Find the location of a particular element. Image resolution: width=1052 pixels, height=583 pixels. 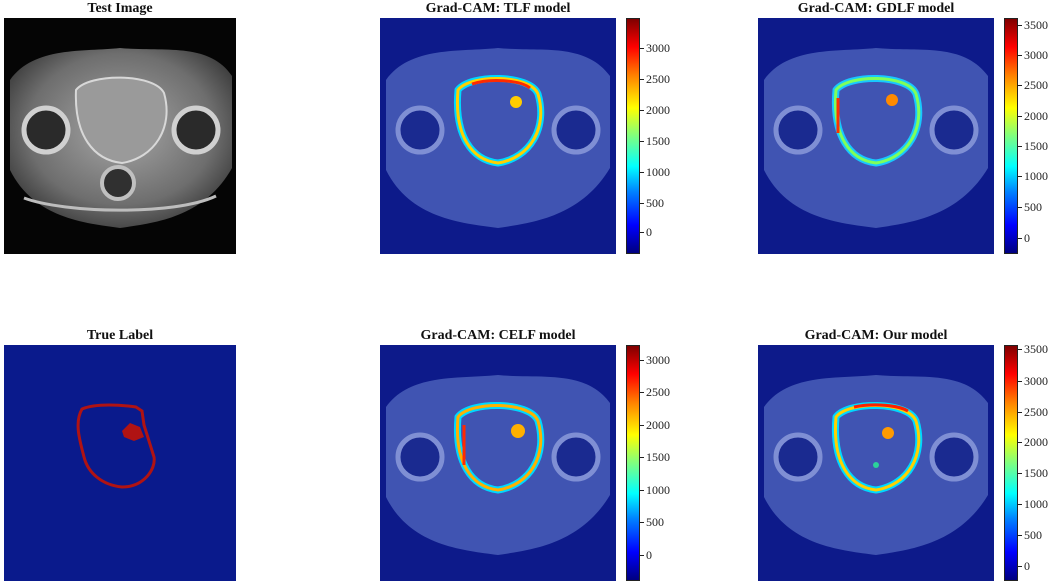

panel-title-celf: Grad-CAM: CELF model is located at coordinates (498, 335).